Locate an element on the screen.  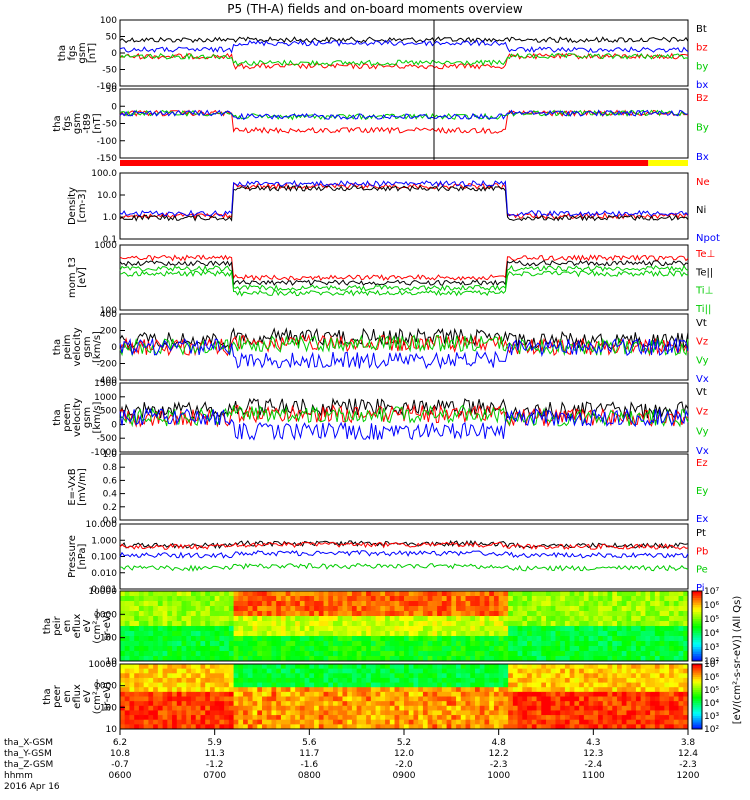
trace-pi is located at coordinates (404, 554).